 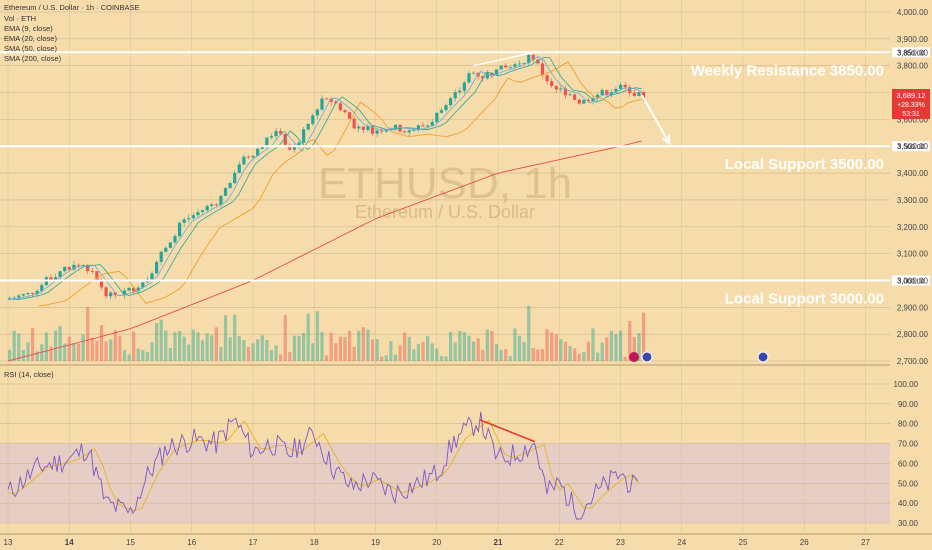 What do you see at coordinates (324, 465) in the screenshot?
I see `rsi-ma-line` at bounding box center [324, 465].